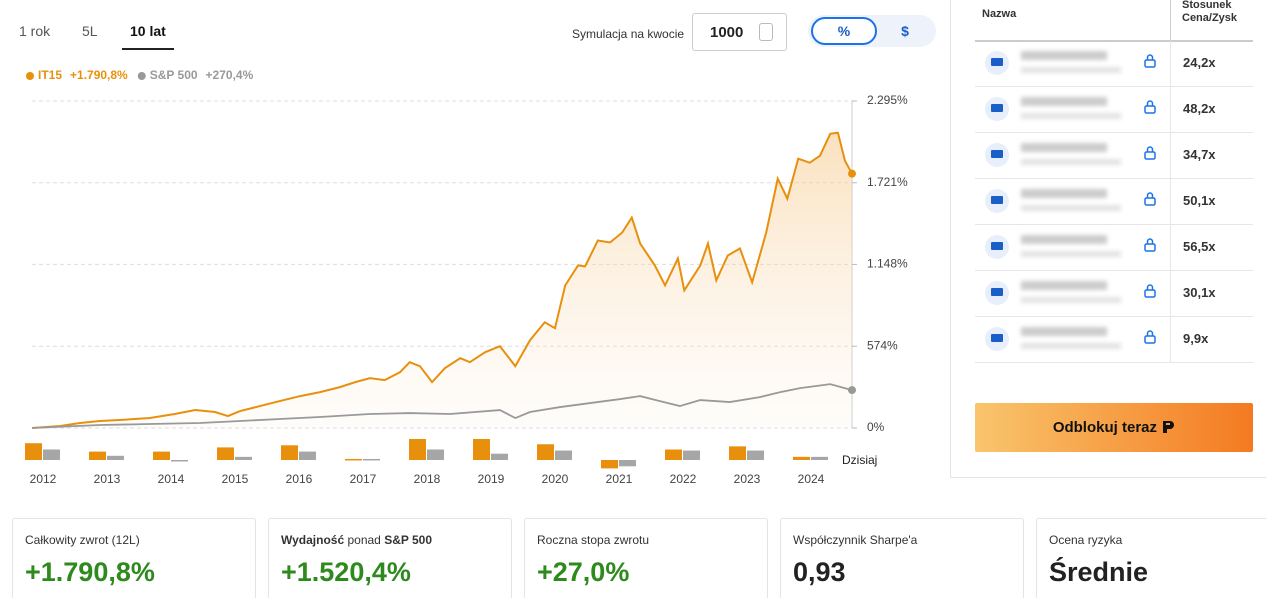 The width and height of the screenshot is (1266, 598). Describe the element at coordinates (1199, 108) in the screenshot. I see `pe-value: 48,2x` at that location.